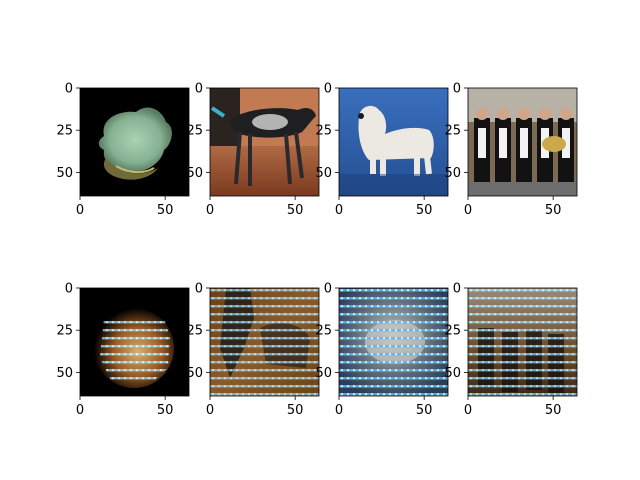 Image resolution: width=640 pixels, height=480 pixels. What do you see at coordinates (393, 185) in the screenshot?
I see `water-shadow` at bounding box center [393, 185].